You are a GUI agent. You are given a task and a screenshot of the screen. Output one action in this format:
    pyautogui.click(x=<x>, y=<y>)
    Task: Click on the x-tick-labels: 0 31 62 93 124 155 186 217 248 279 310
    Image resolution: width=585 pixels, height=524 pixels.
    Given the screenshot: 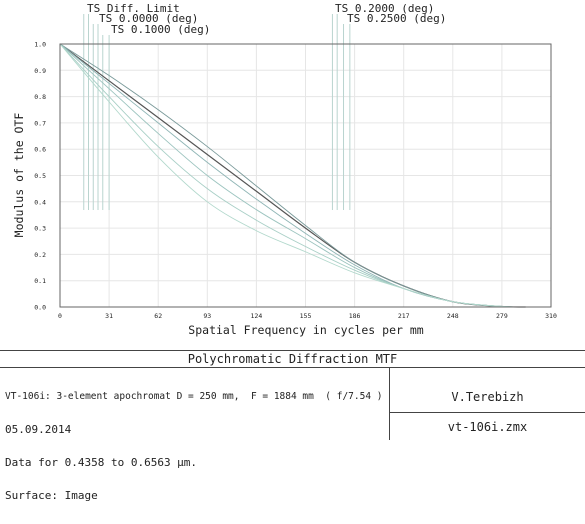 What is the action you would take?
    pyautogui.click(x=307, y=316)
    